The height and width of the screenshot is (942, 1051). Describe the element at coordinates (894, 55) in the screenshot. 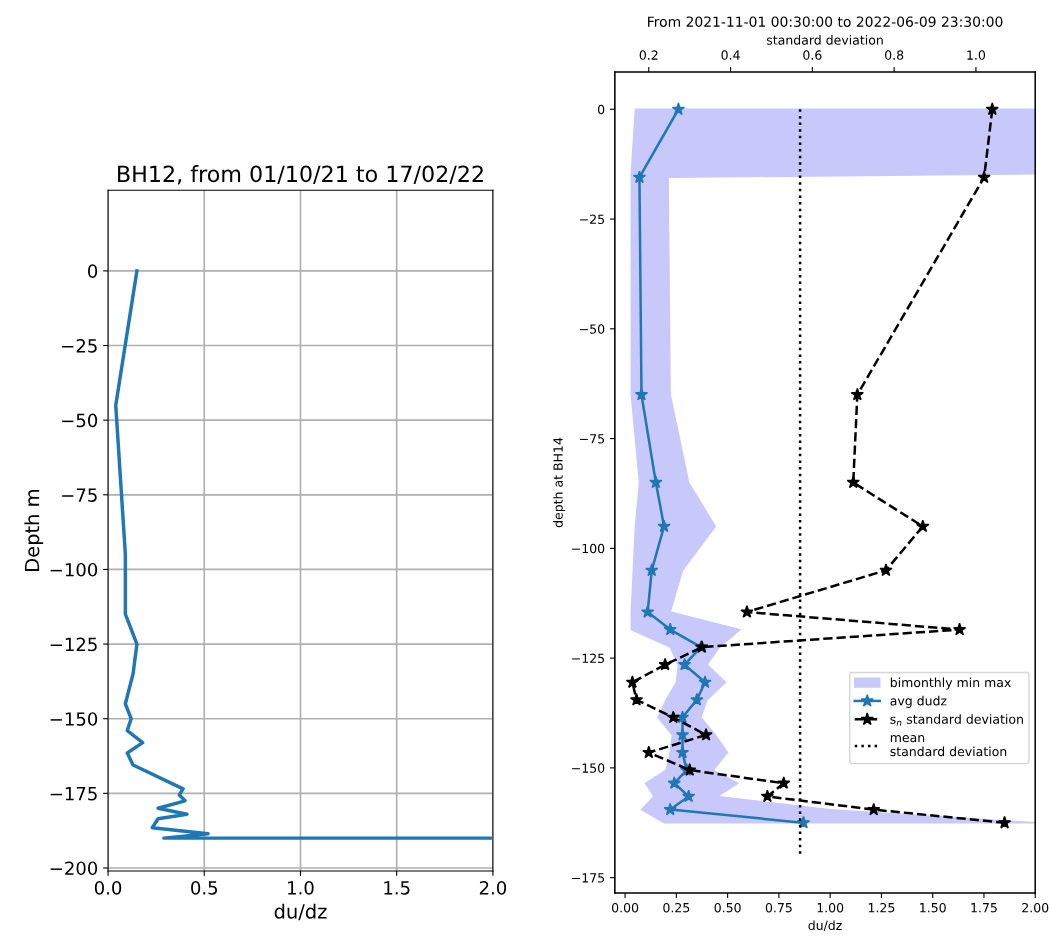

I see `x2-tick-label: 0.8` at that location.